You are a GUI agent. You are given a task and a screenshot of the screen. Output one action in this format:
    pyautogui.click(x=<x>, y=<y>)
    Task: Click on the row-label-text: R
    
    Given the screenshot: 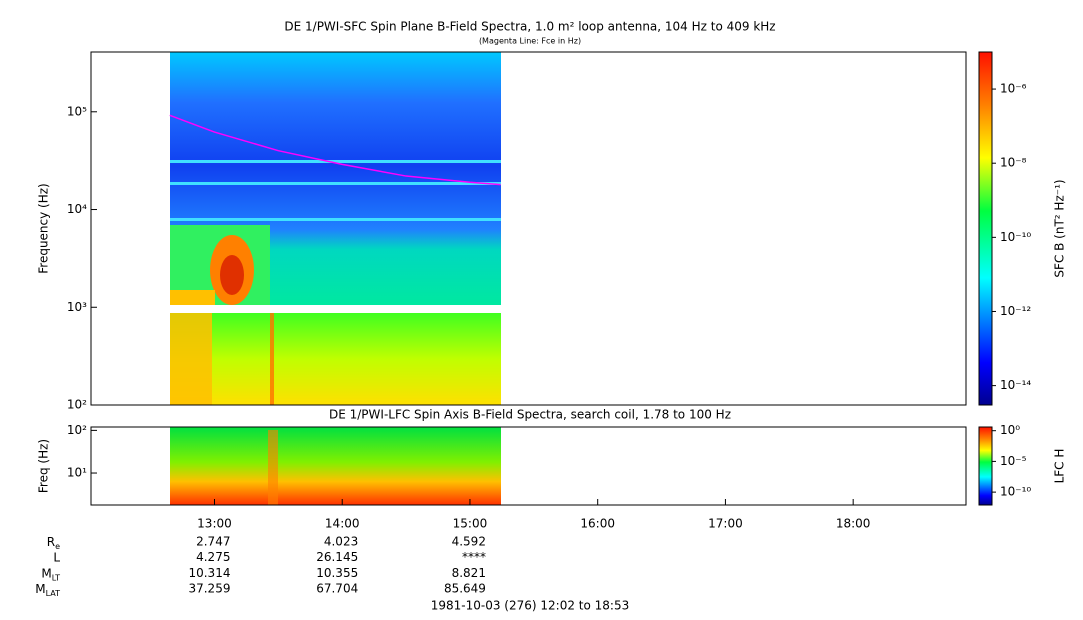 What is the action you would take?
    pyautogui.click(x=51, y=542)
    